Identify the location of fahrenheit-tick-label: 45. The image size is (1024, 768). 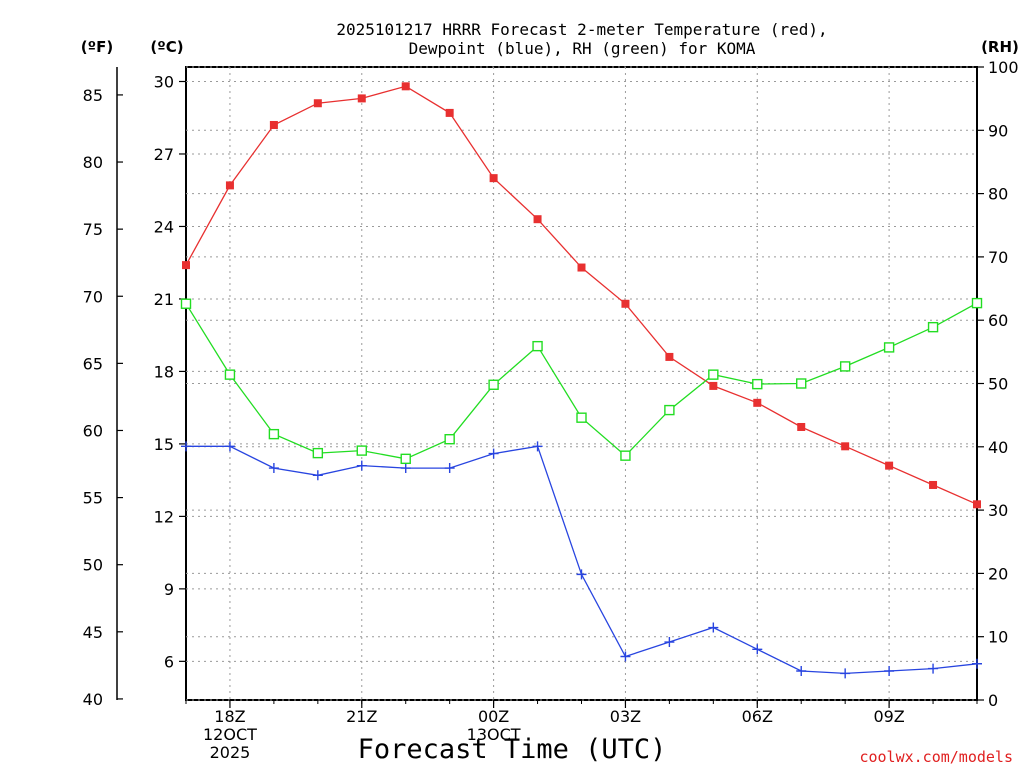
(93, 632).